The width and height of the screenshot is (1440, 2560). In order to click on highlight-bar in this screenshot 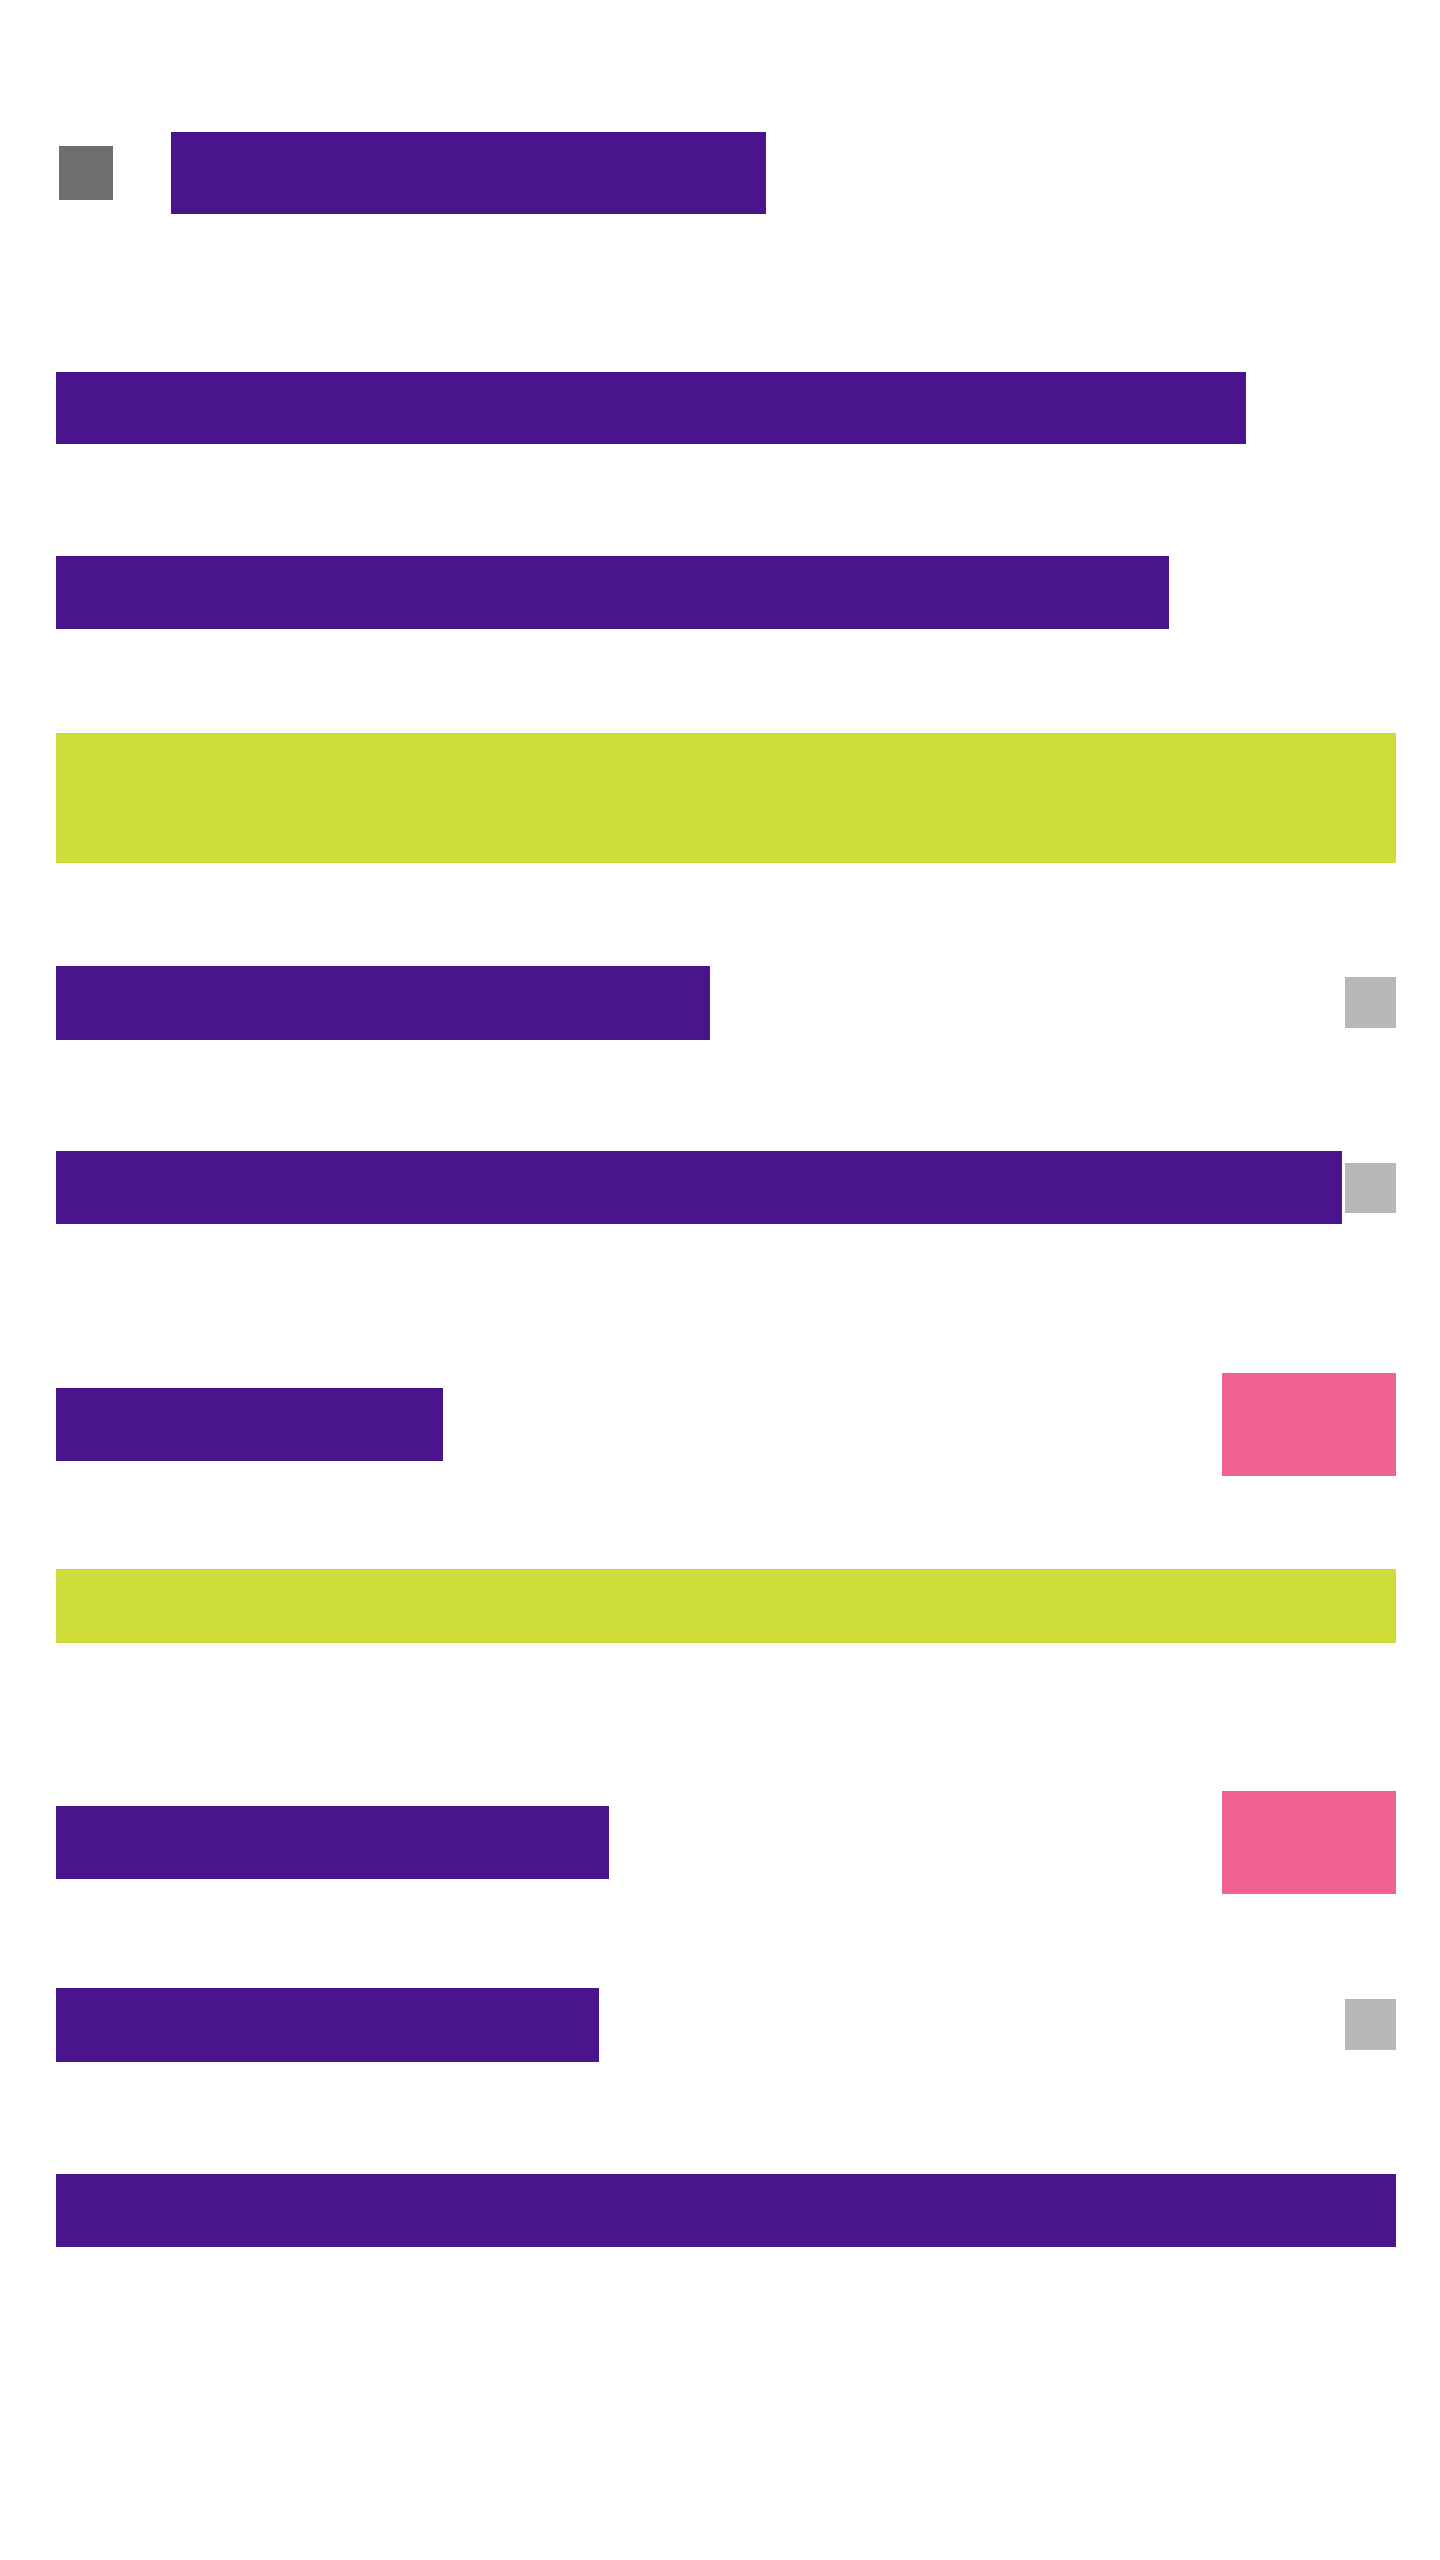, I will do `click(726, 1606)`.